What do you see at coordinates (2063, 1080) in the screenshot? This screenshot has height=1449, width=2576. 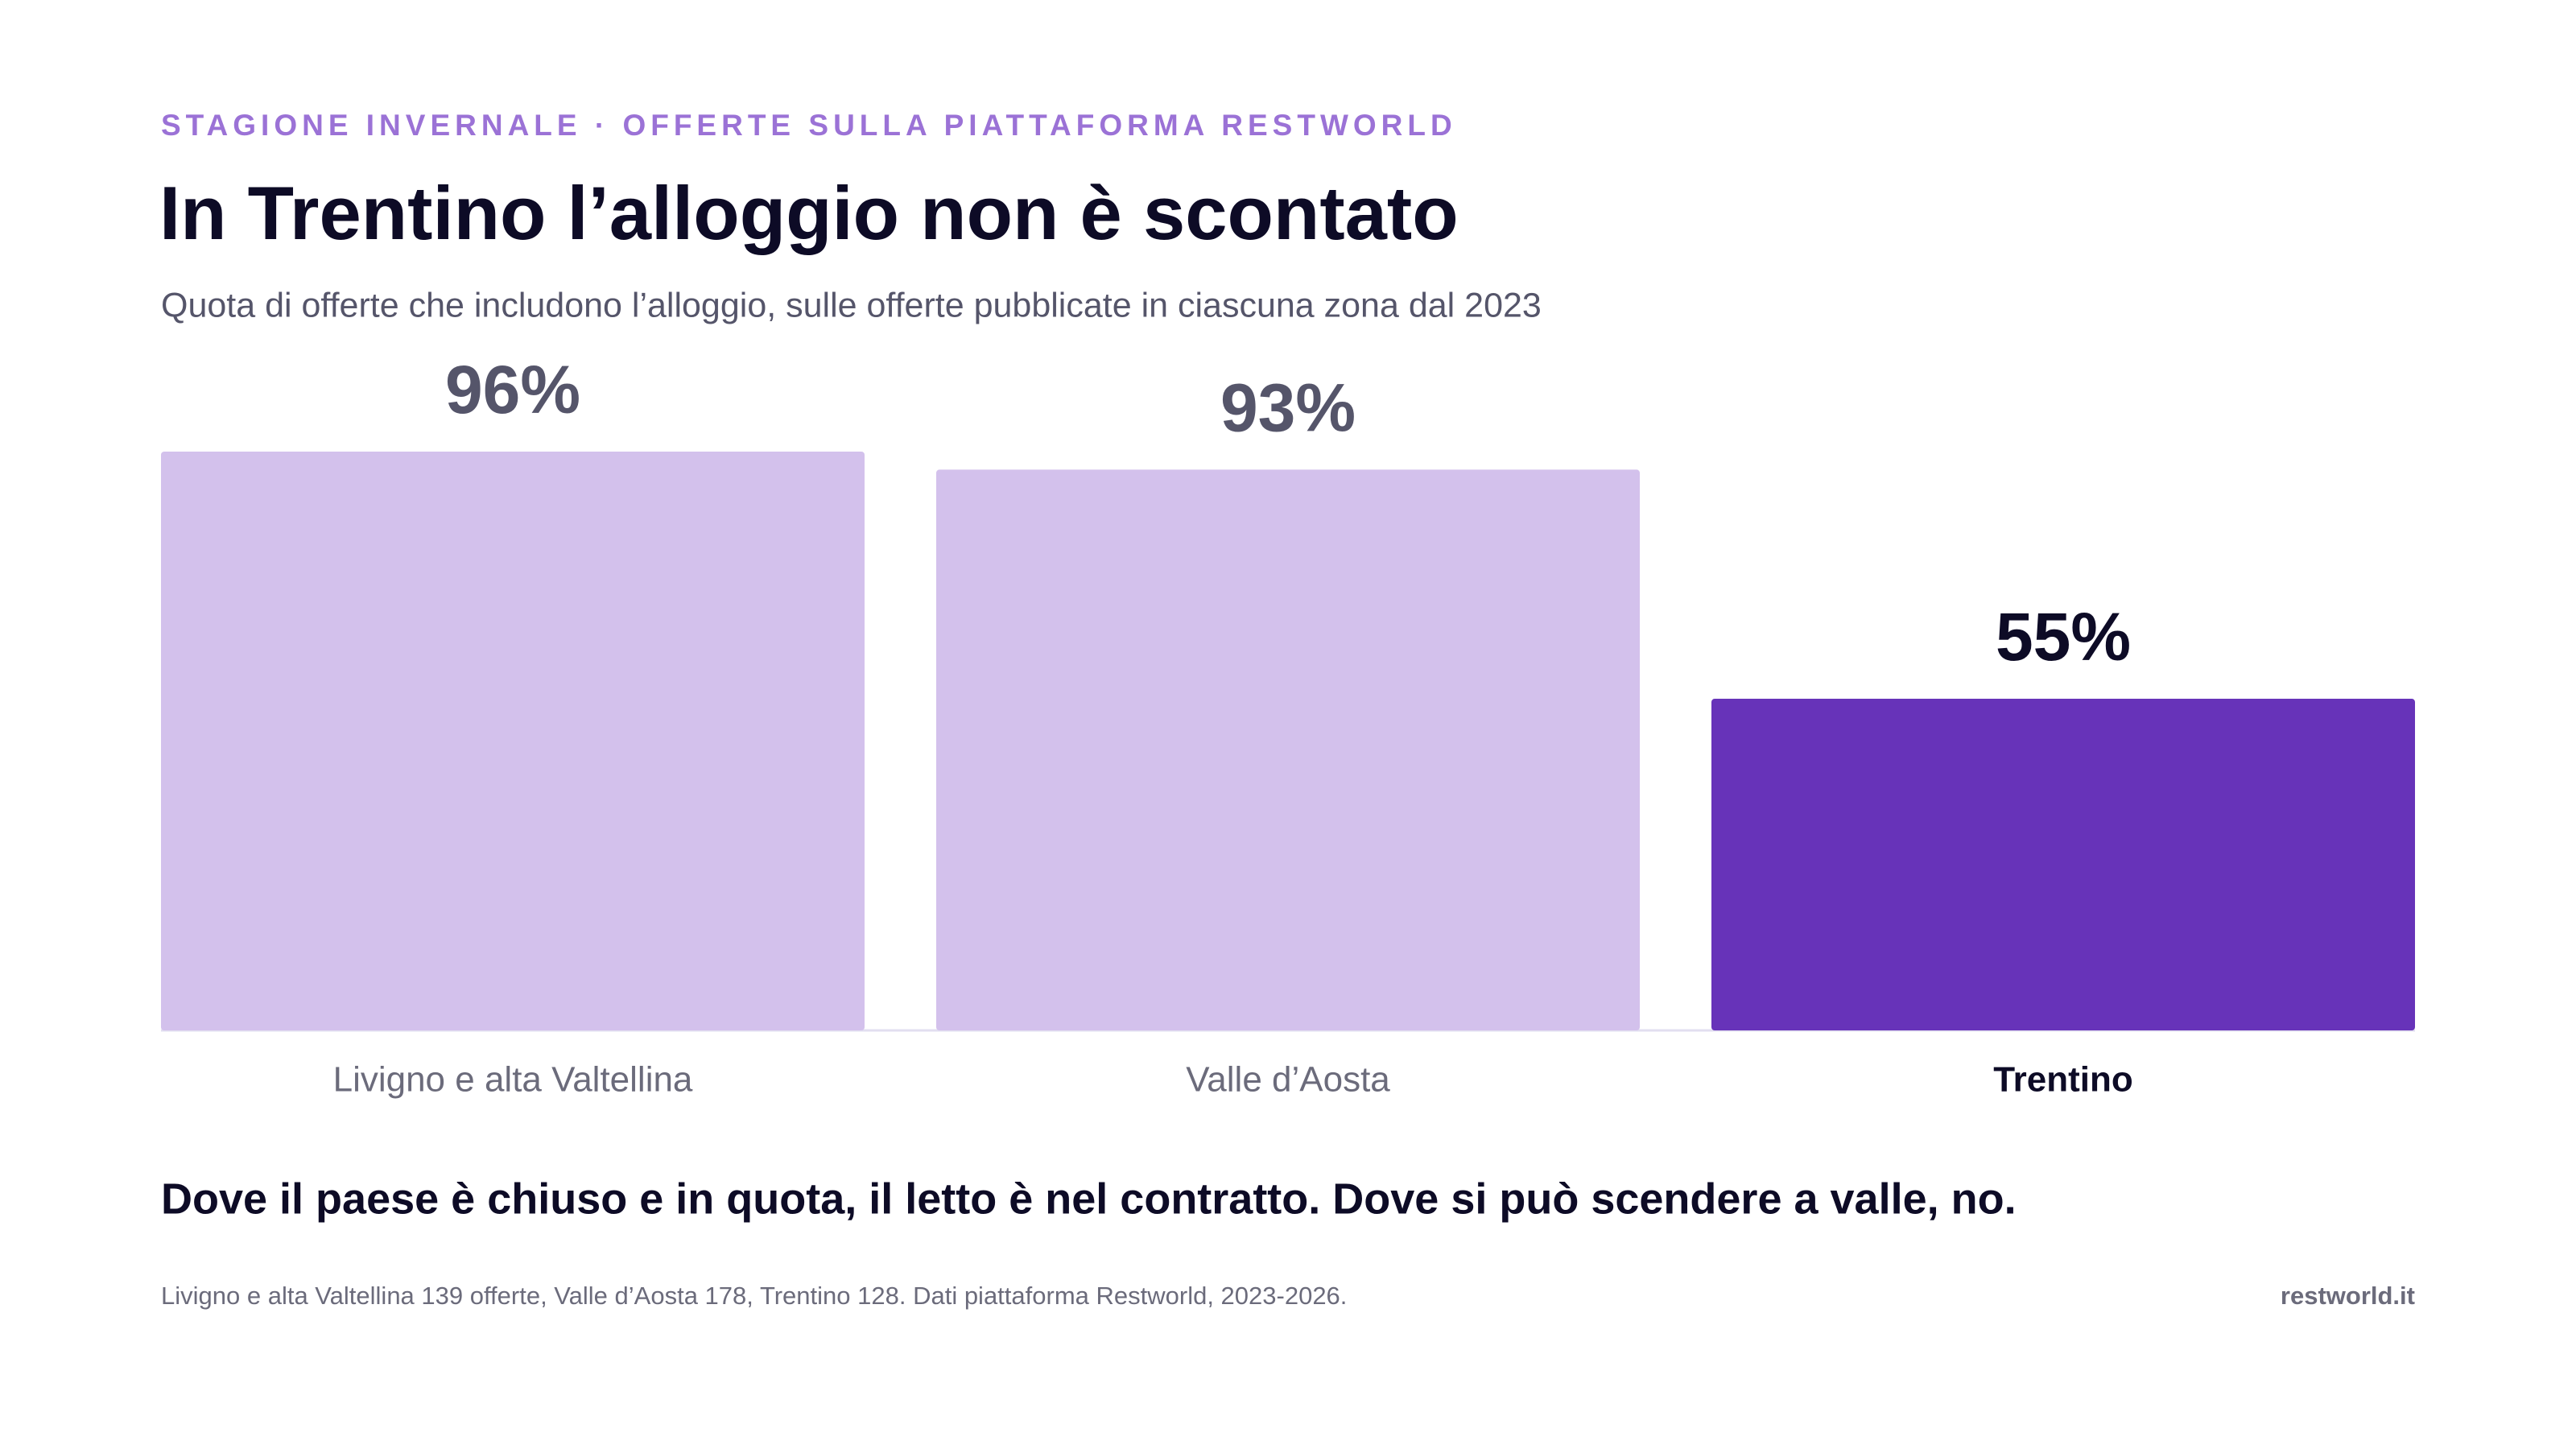 I see `x-tick-label: Trentino` at bounding box center [2063, 1080].